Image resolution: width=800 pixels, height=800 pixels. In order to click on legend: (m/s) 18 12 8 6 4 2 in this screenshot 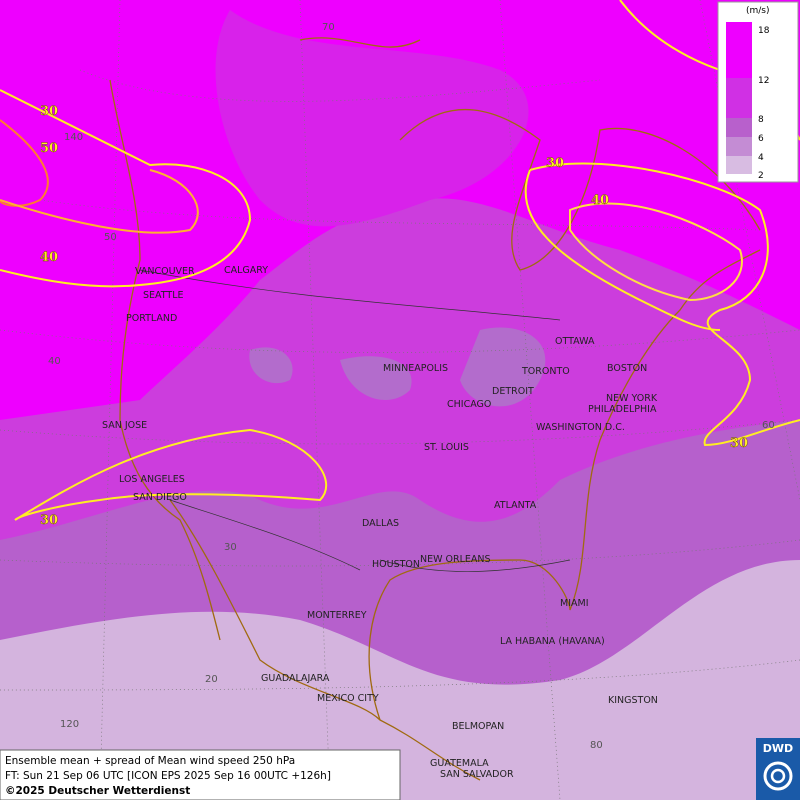, I will do `click(758, 92)`.